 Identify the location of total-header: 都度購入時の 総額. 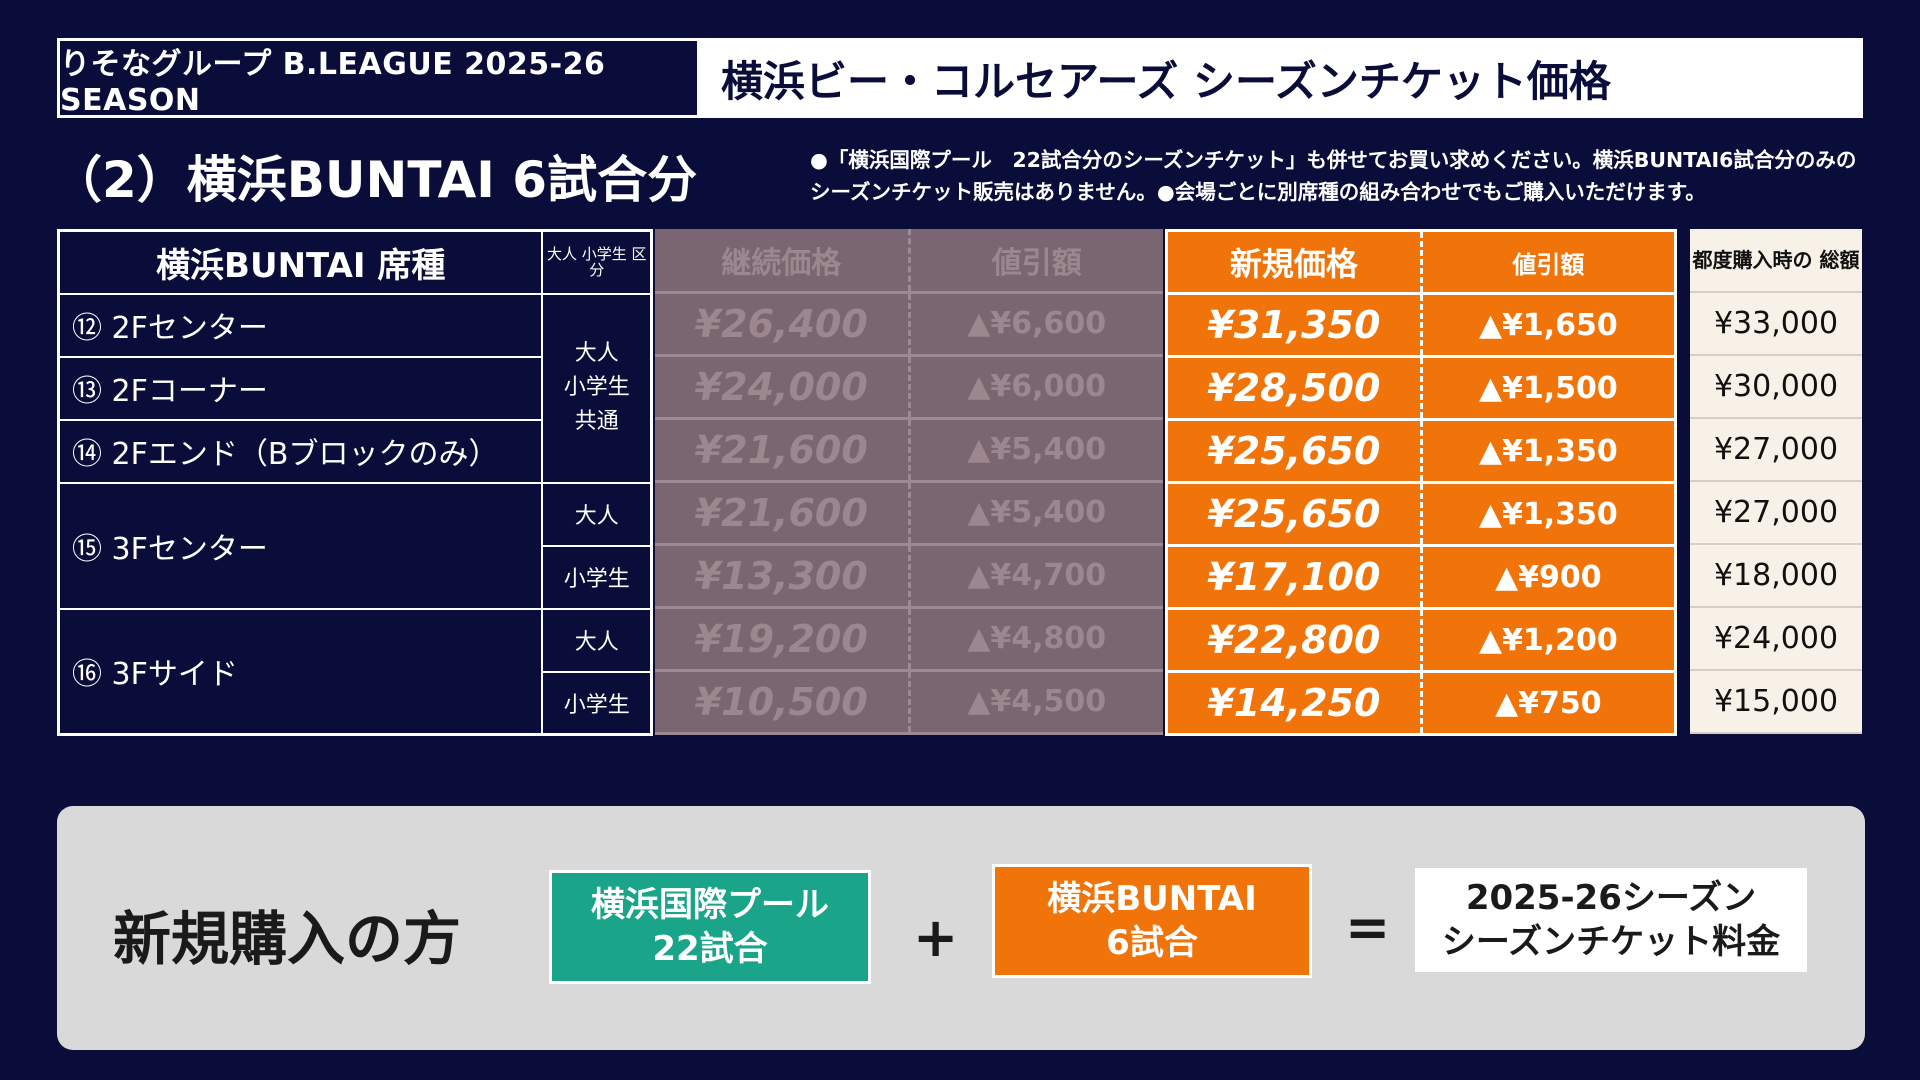
(1776, 261).